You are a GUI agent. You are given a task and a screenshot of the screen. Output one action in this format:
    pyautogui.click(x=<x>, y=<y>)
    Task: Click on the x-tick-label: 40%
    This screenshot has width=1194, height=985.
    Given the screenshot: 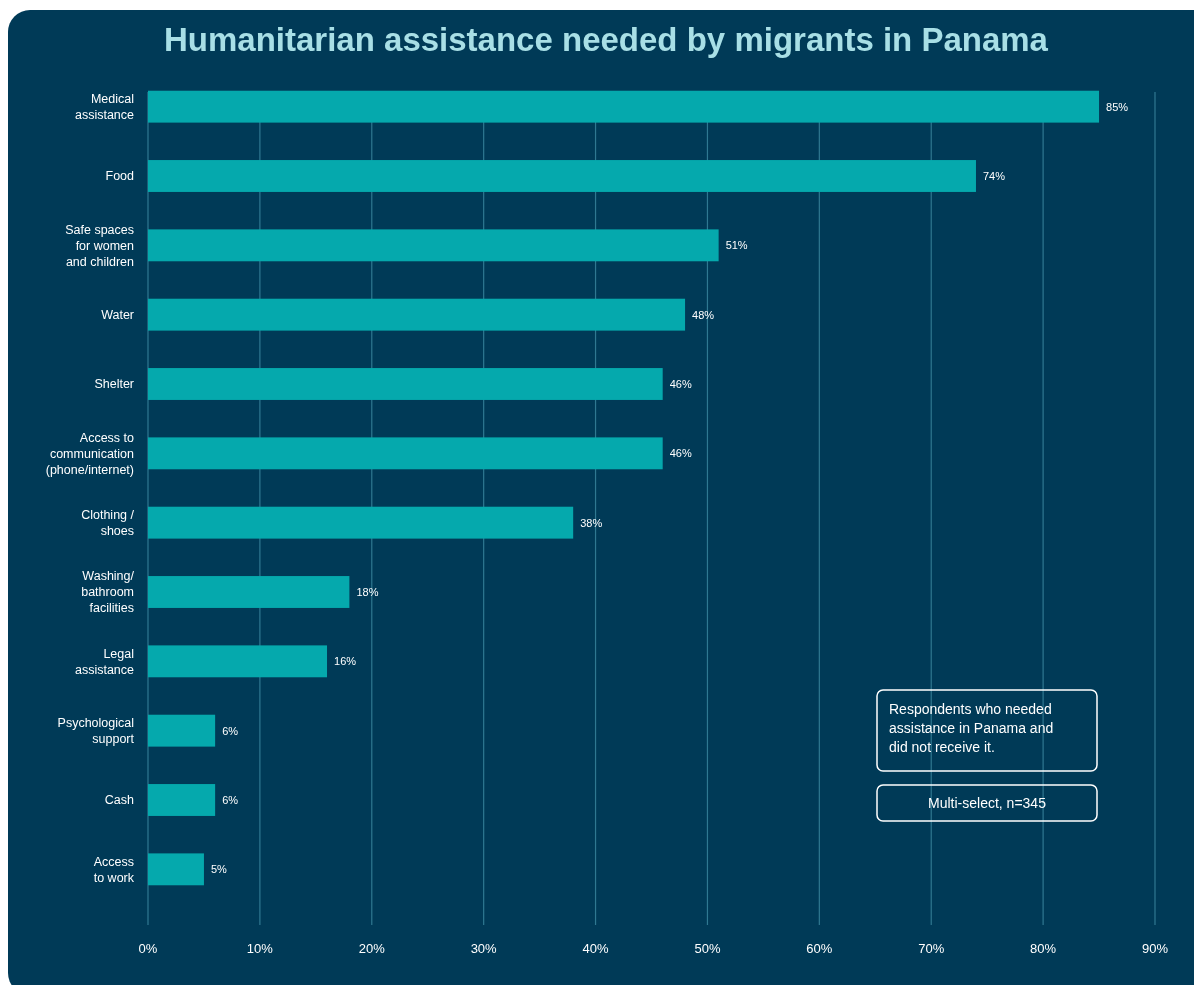 What is the action you would take?
    pyautogui.click(x=595, y=948)
    